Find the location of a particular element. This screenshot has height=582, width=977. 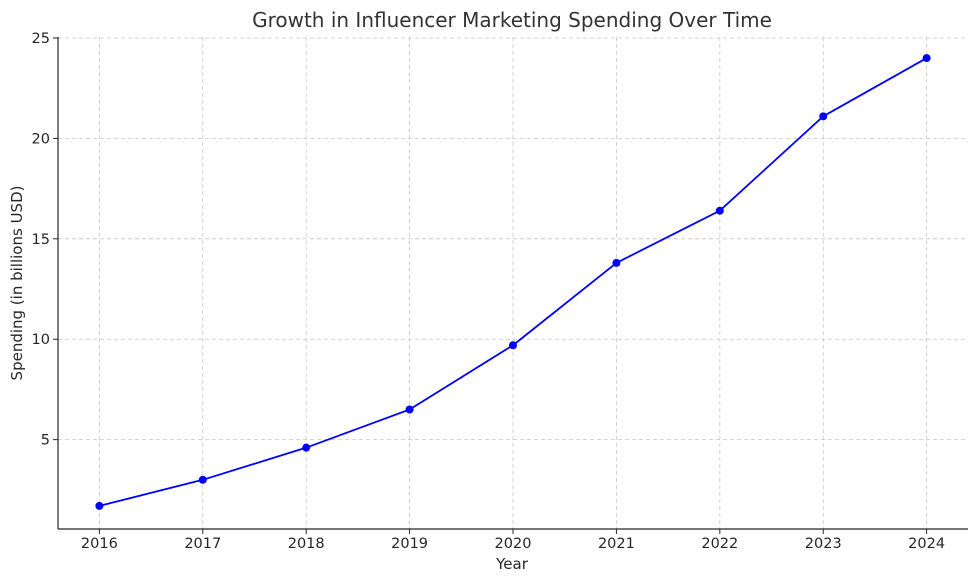

x-tick-label: 2021 is located at coordinates (616, 544).